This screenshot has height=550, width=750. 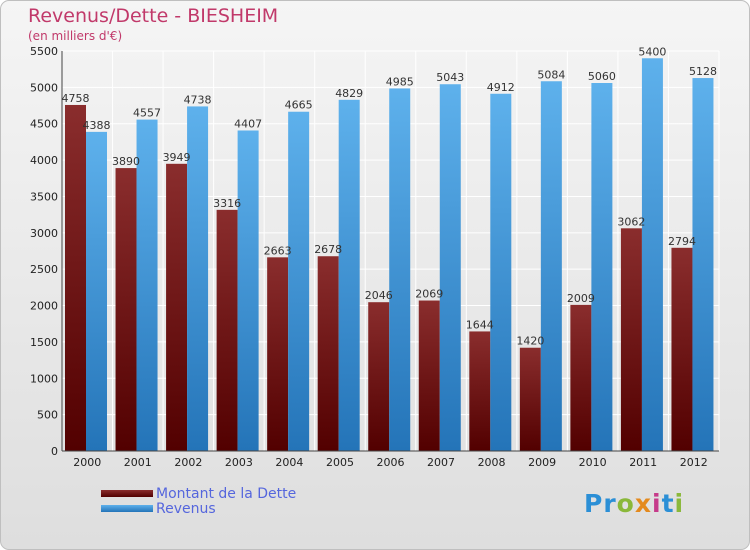 What do you see at coordinates (530, 341) in the screenshot?
I see `data-label-dette: 1420` at bounding box center [530, 341].